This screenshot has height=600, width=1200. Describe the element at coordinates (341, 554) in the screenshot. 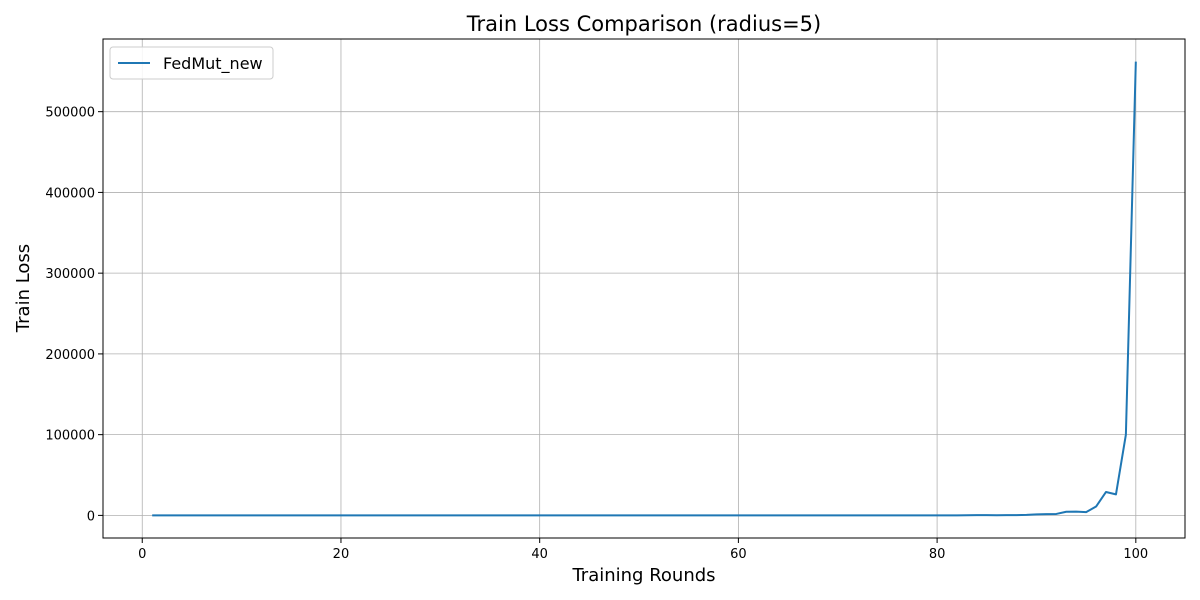

I see `x-tick-label: 20` at that location.